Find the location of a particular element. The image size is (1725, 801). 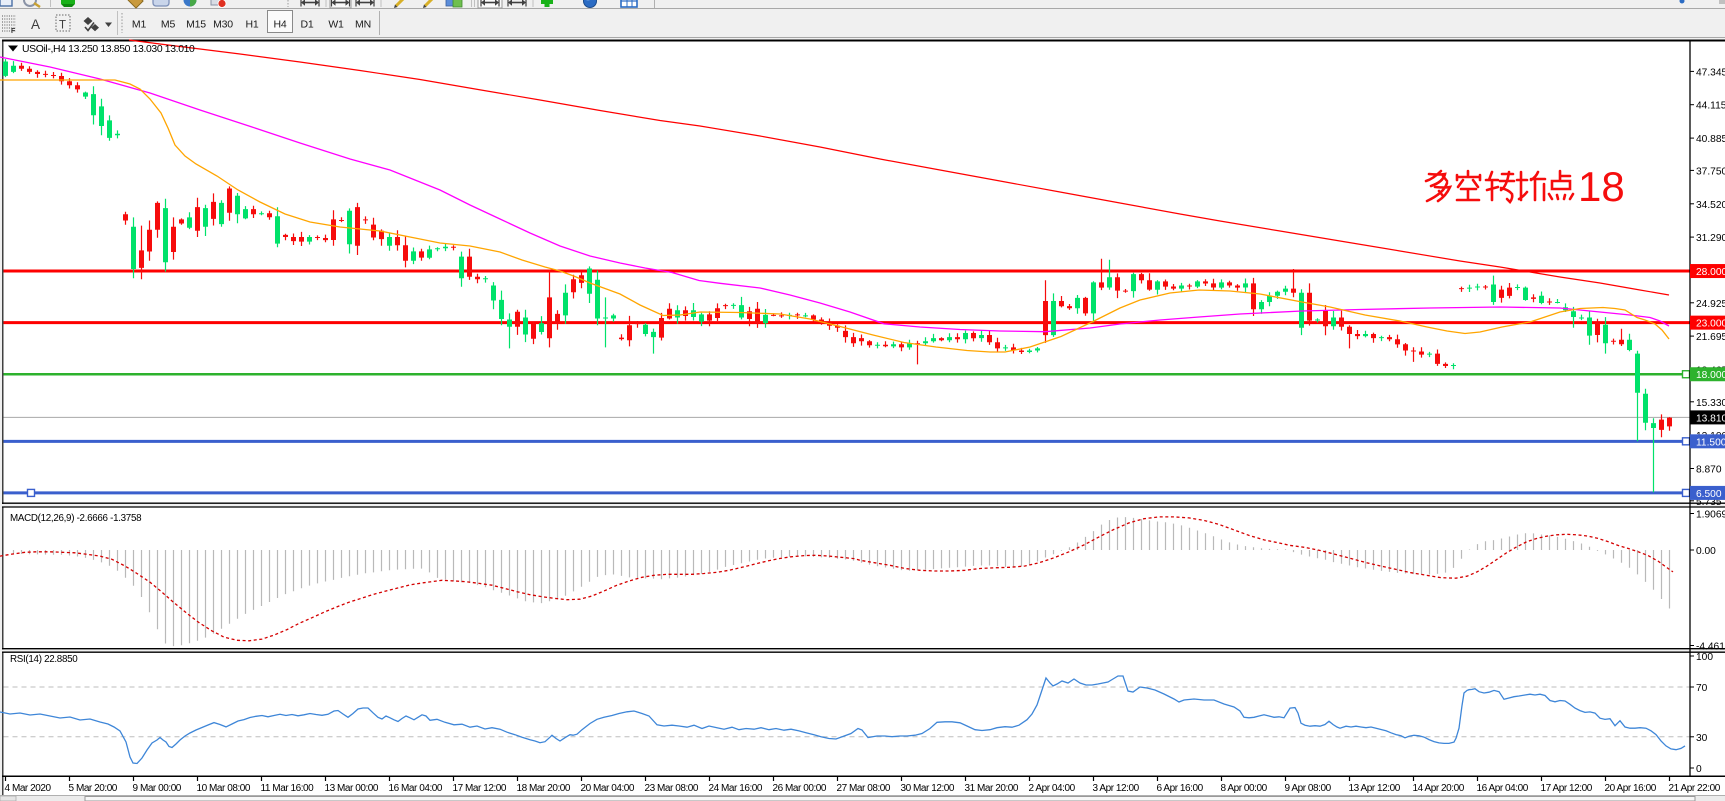

svg-text: 6.500 is located at coordinates (1709, 494).